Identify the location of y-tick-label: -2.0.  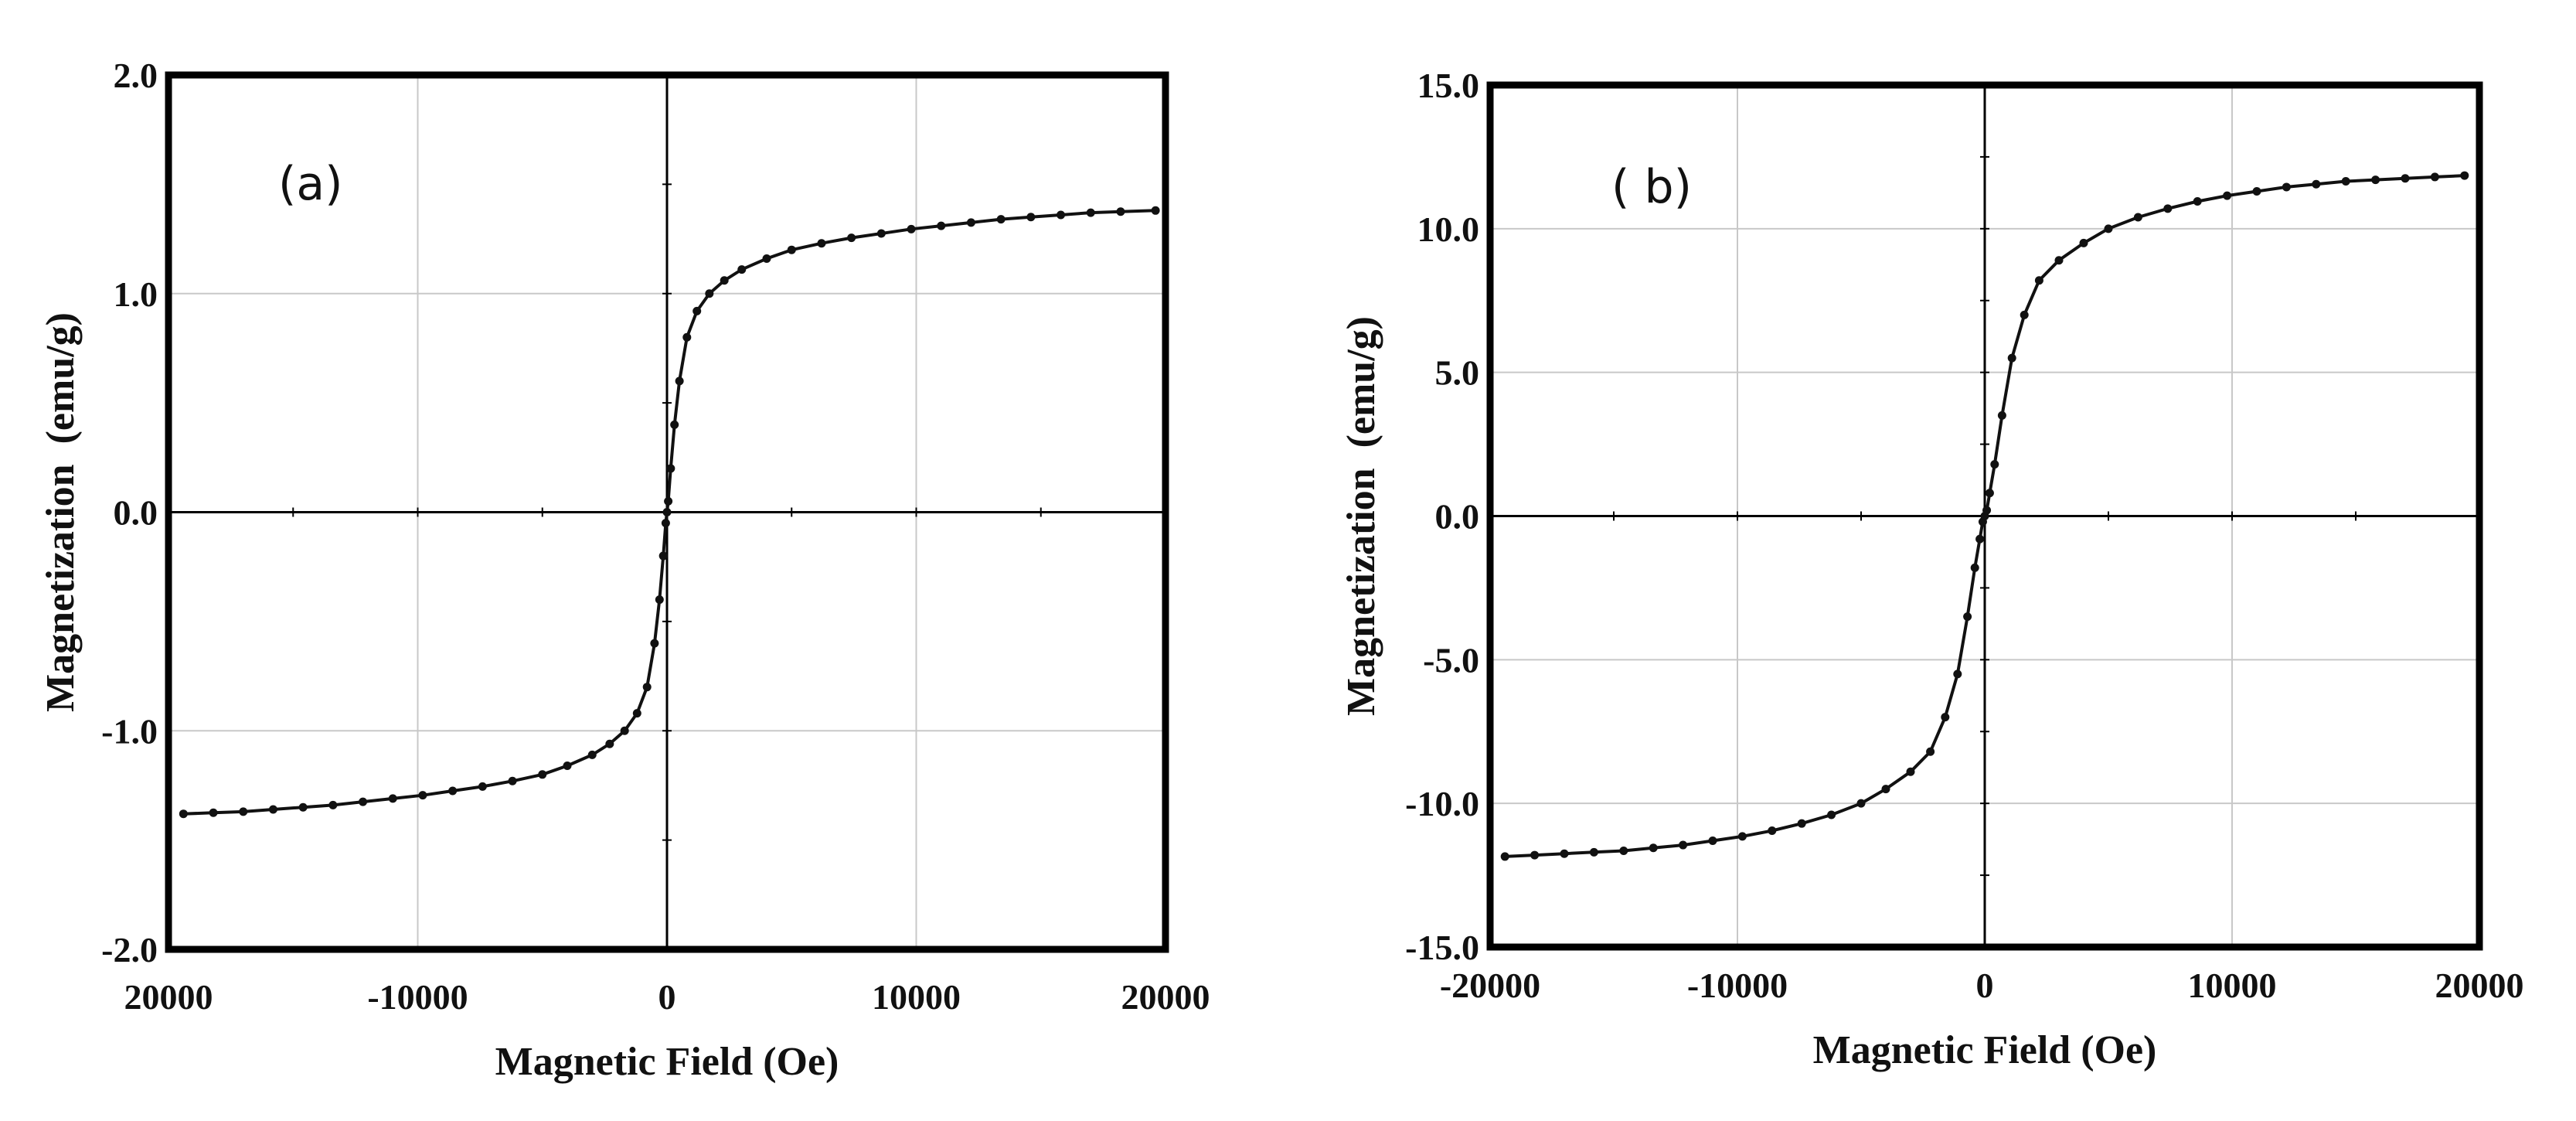
(129, 949).